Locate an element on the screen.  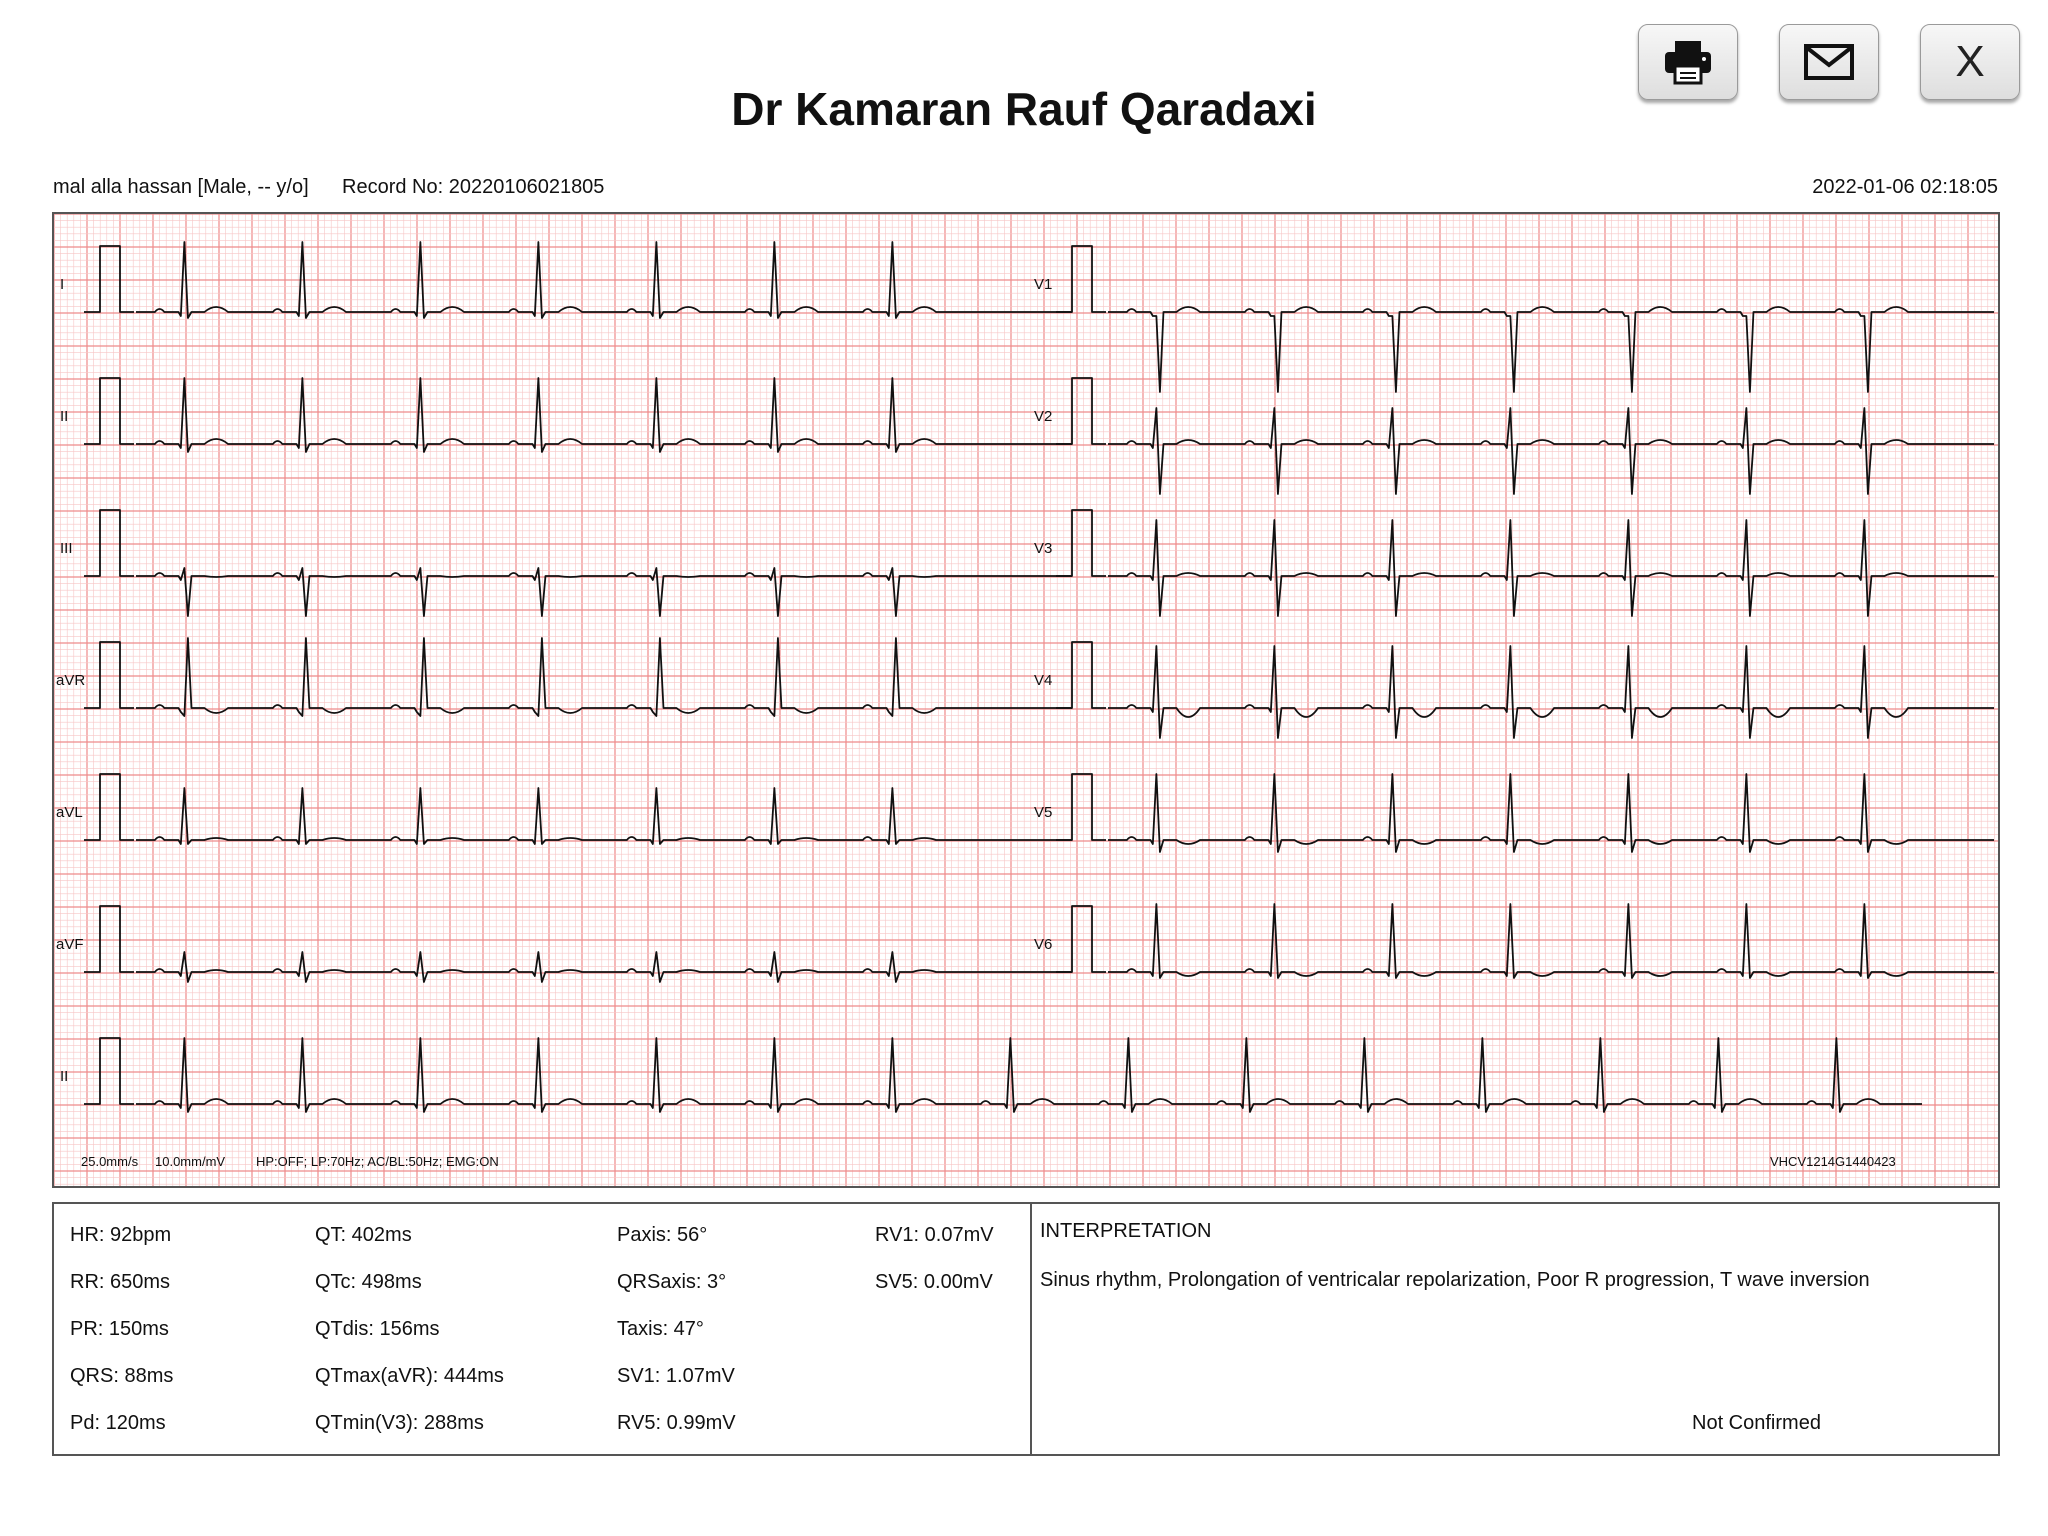
lead-label-III: III is located at coordinates (66, 548).